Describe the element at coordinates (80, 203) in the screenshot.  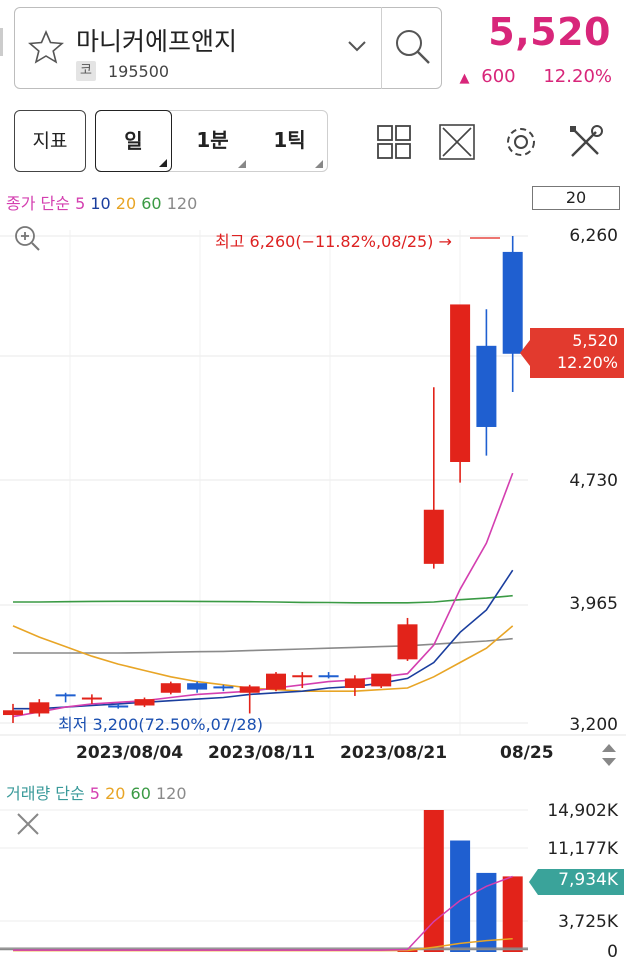
I see `legend-ma5: 5` at that location.